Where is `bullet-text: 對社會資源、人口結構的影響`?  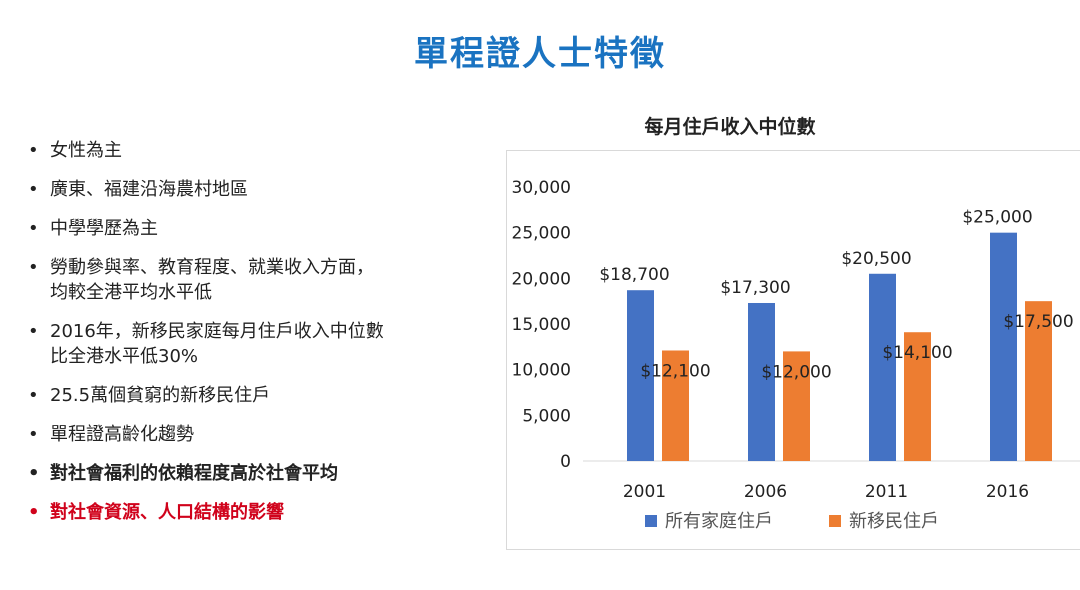 bullet-text: 對社會資源、人口結構的影響 is located at coordinates (167, 512).